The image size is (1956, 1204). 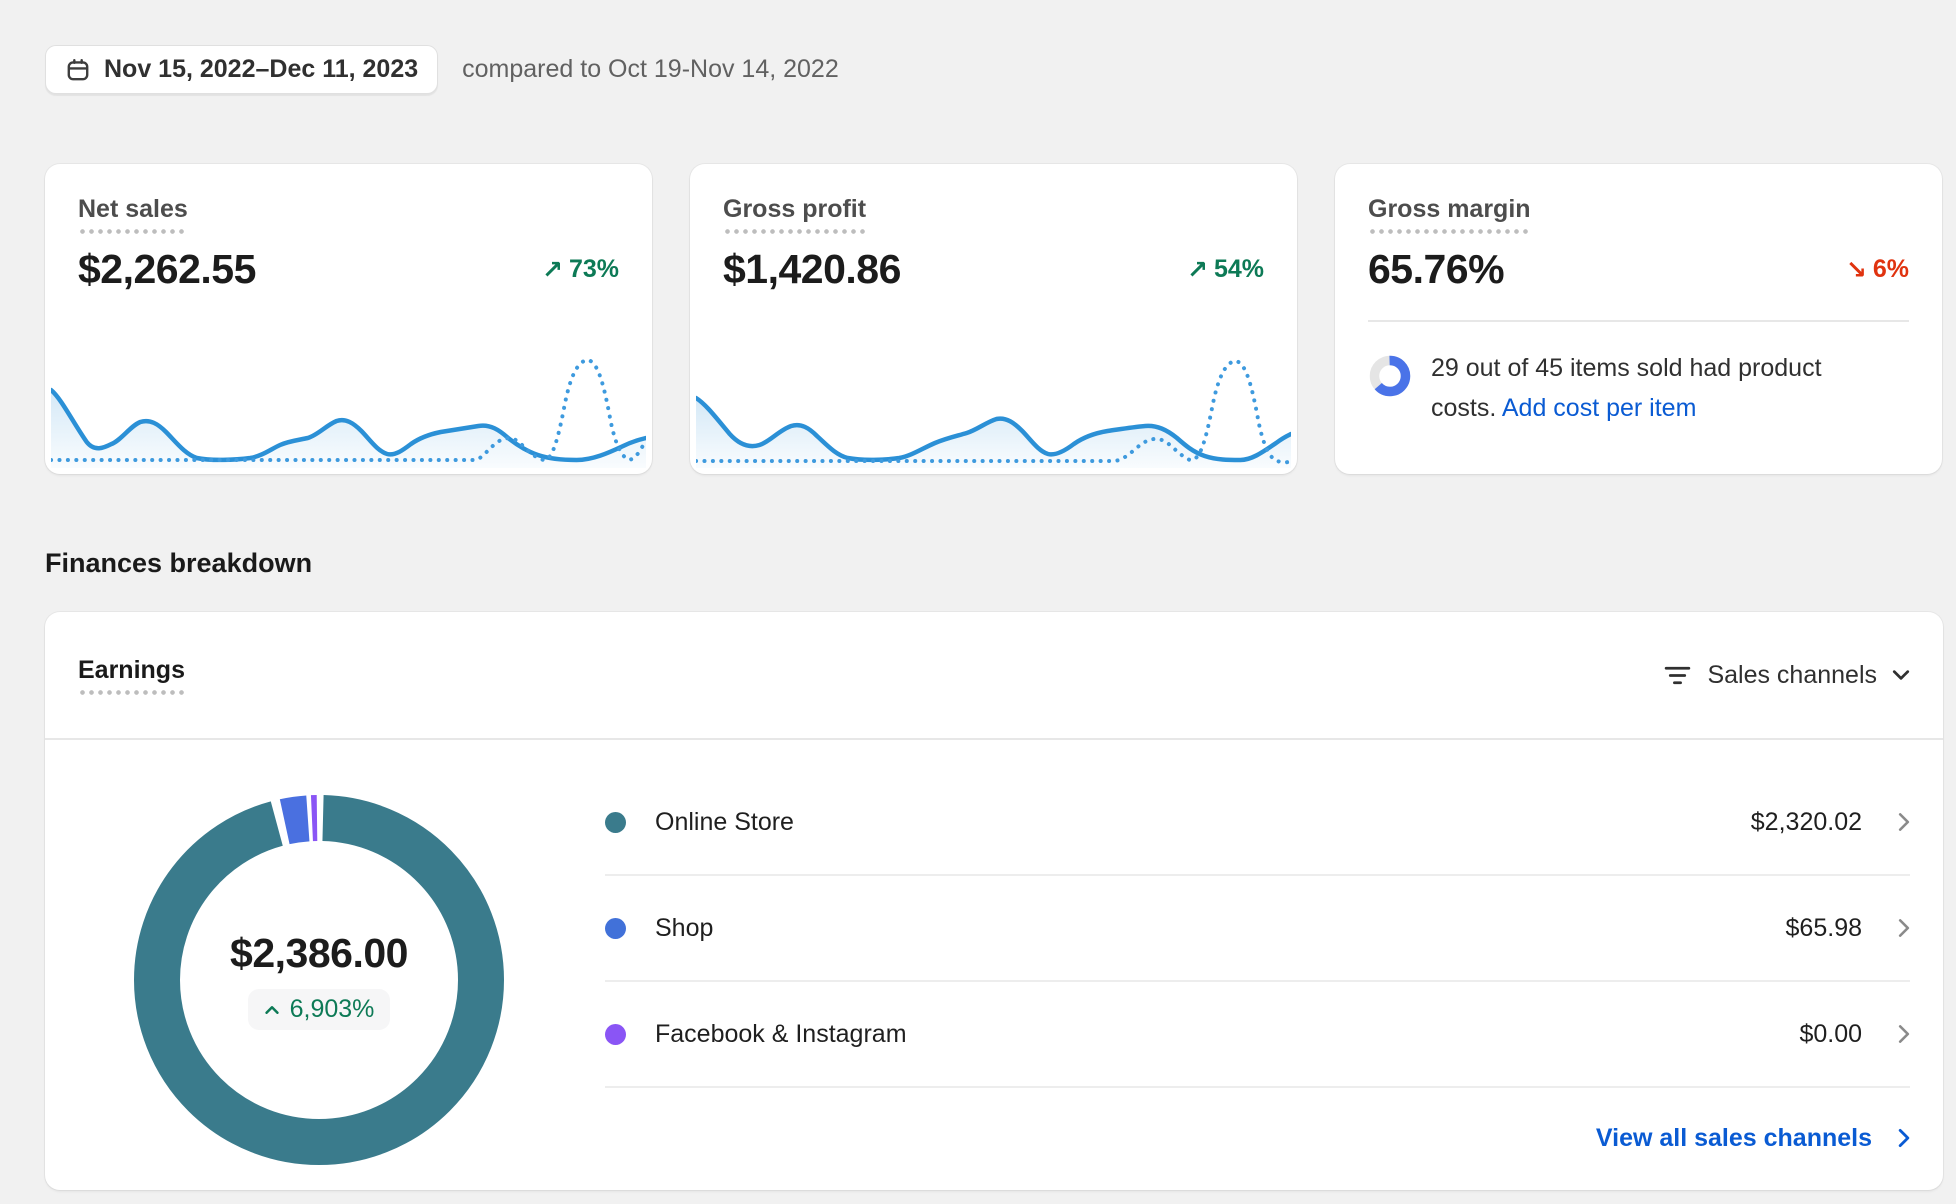 What do you see at coordinates (1792, 674) in the screenshot?
I see `sales-channels-dropdown-label: Sales channels` at bounding box center [1792, 674].